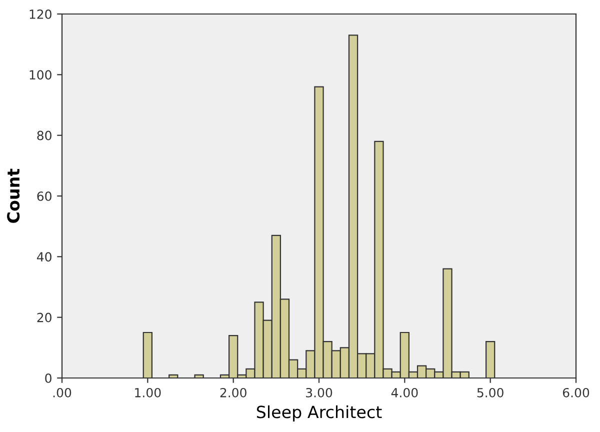  I want to click on x-tick-label: 3.00, so click(319, 393).